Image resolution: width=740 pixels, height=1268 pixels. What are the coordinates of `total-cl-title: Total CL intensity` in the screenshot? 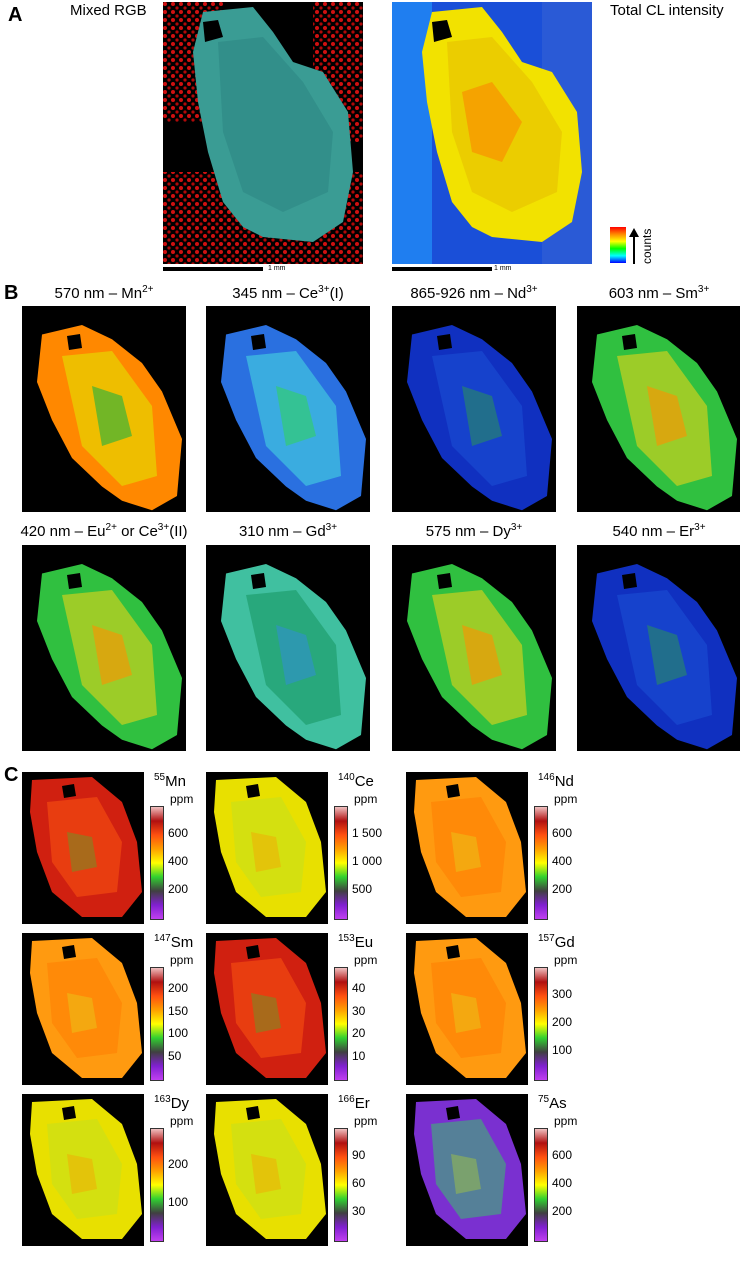 It's located at (667, 10).